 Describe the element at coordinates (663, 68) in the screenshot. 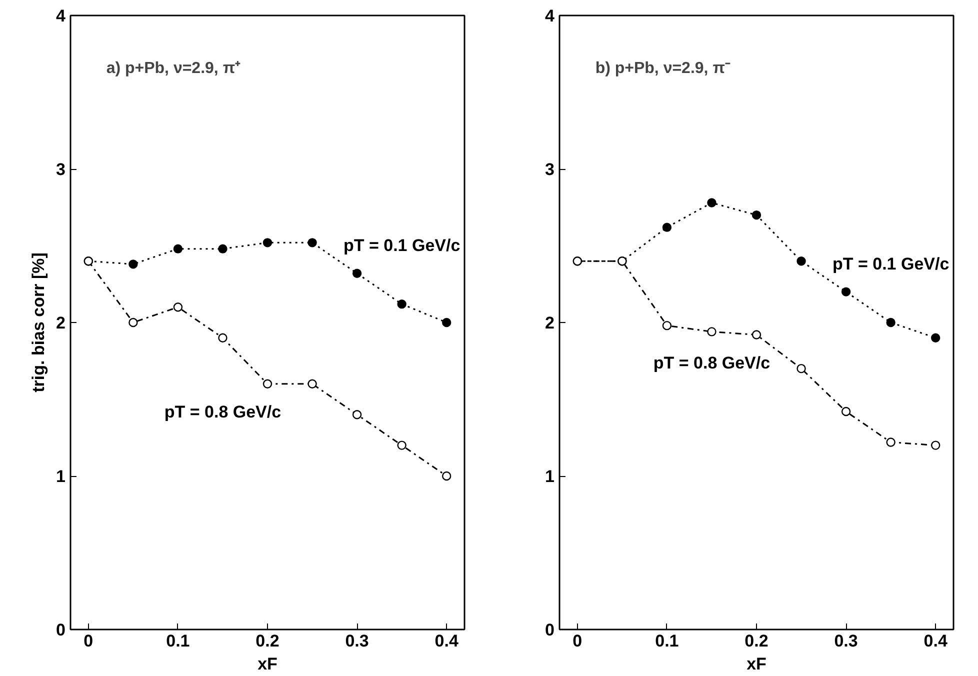

I see `annotation: b) p+Pb, ν=2.9, π⁻` at that location.